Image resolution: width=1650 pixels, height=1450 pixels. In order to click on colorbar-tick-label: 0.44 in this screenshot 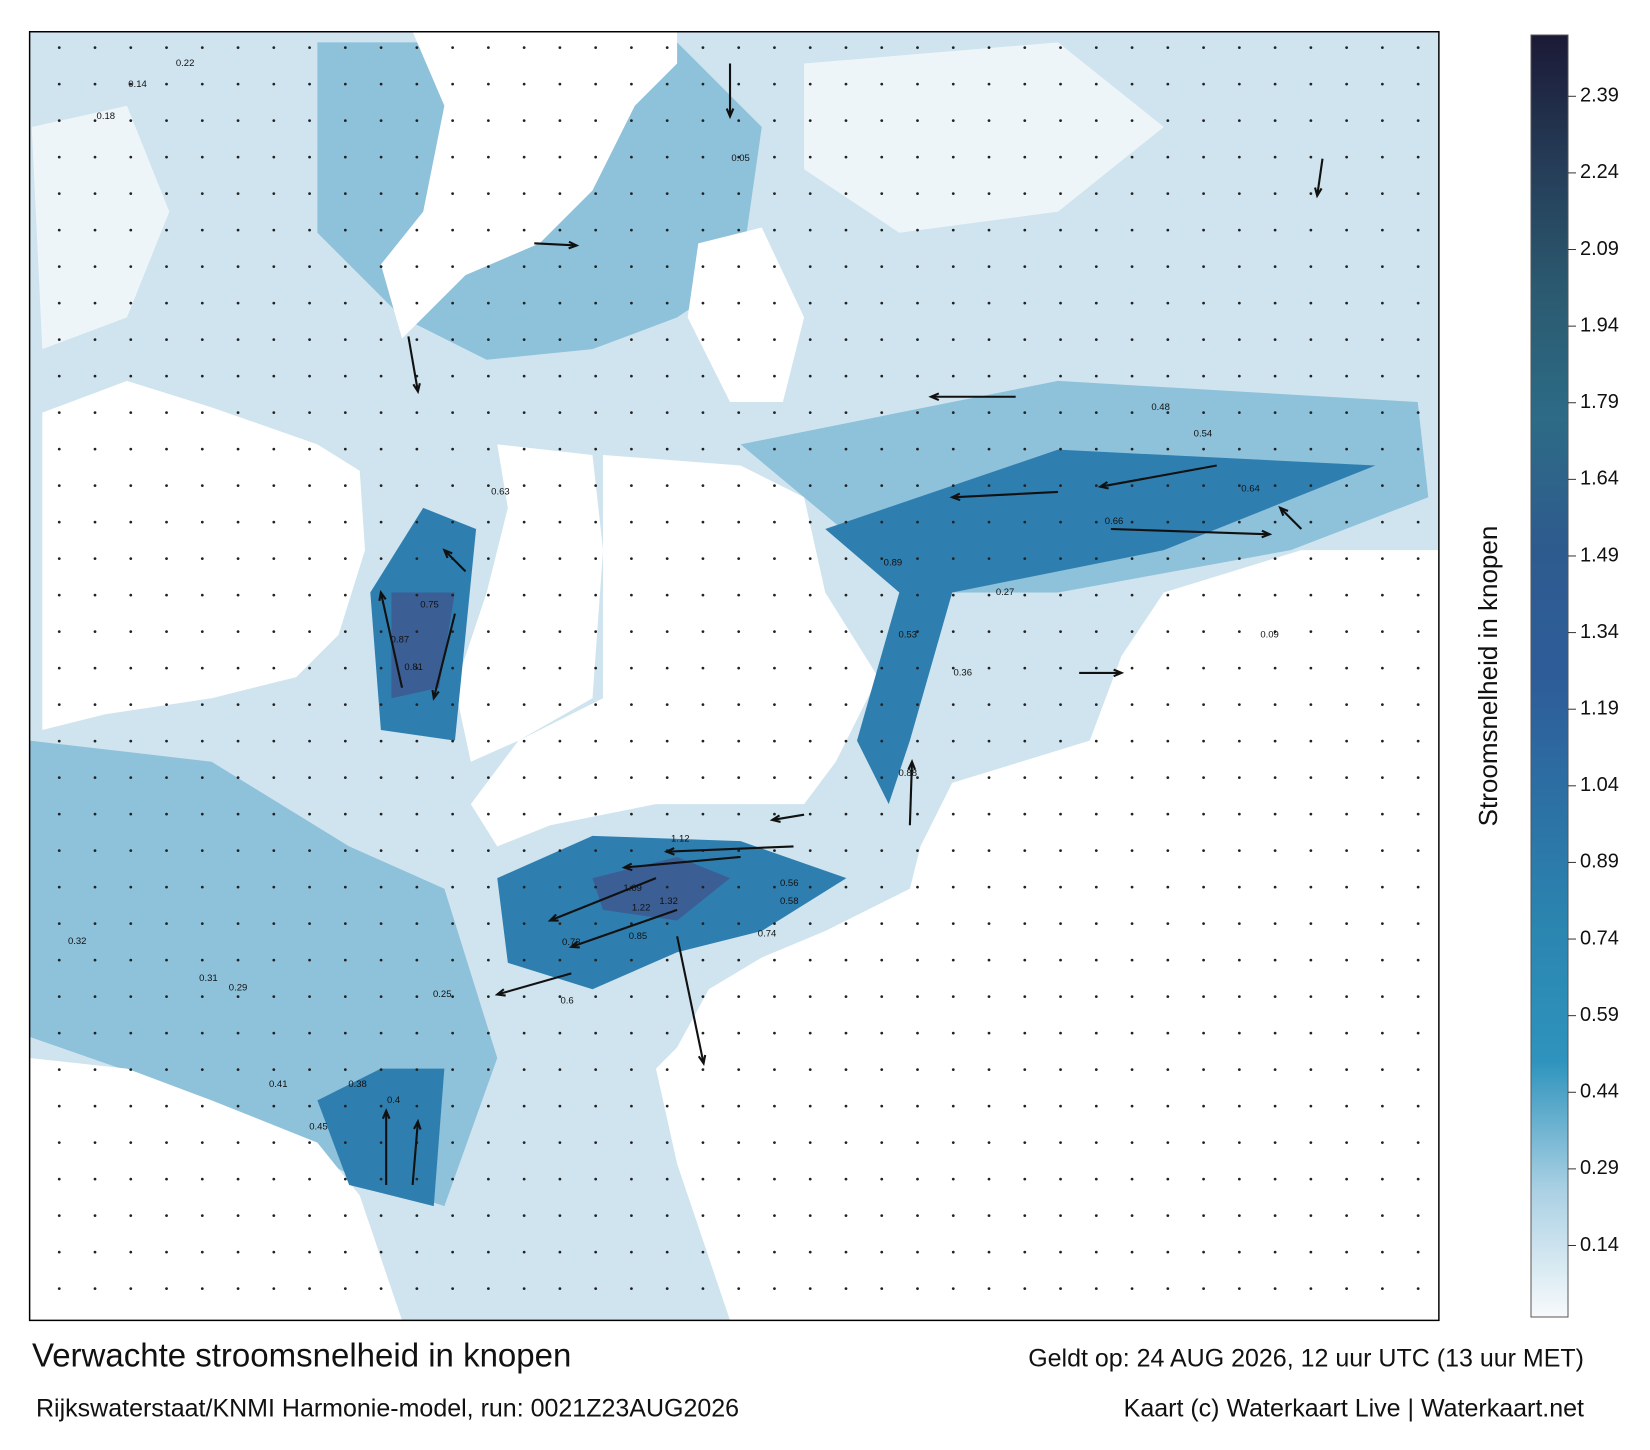, I will do `click(1599, 1092)`.